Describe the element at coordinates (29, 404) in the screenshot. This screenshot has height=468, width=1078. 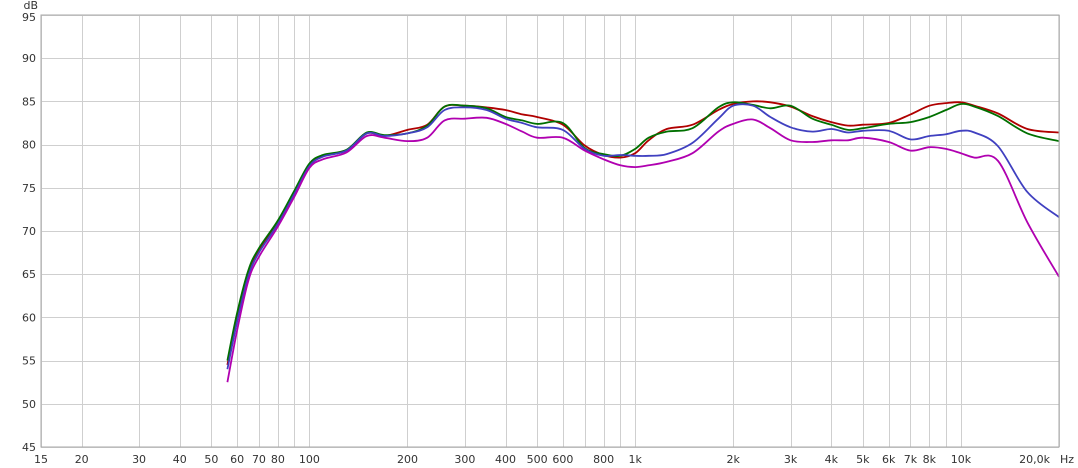
I see `y-tick-label: 50` at that location.